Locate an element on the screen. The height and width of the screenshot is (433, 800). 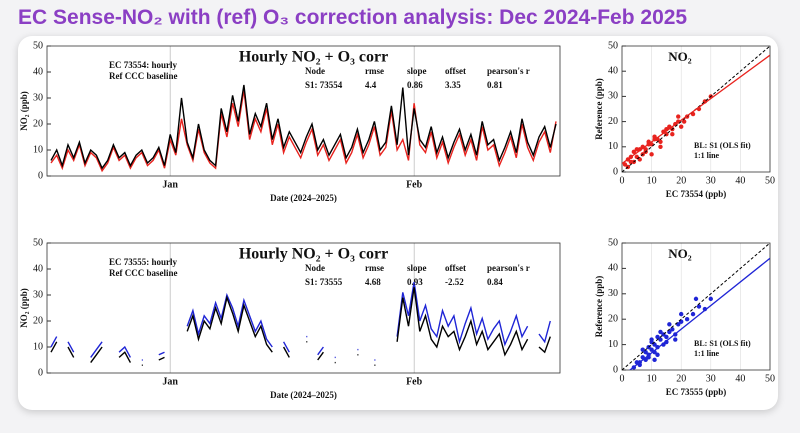
y-axis-label: NO₂ (ppb) is located at coordinates (24, 110).